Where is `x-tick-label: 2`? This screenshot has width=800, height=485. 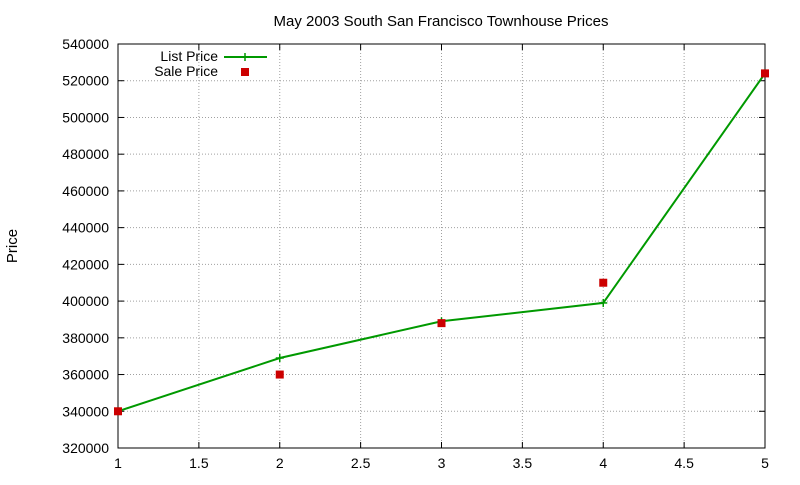 x-tick-label: 2 is located at coordinates (280, 463).